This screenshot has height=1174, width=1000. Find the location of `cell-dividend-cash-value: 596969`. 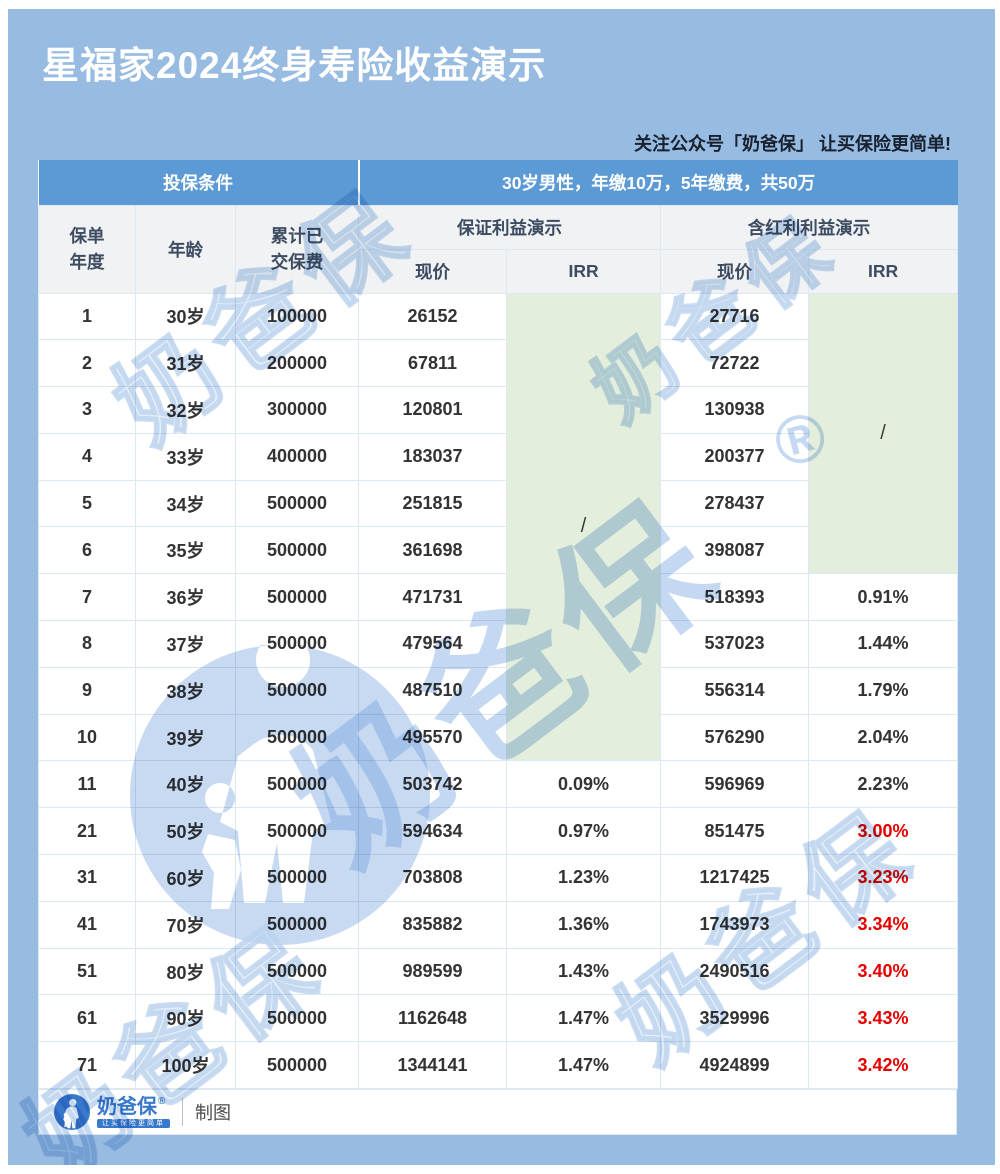

cell-dividend-cash-value: 596969 is located at coordinates (735, 784).